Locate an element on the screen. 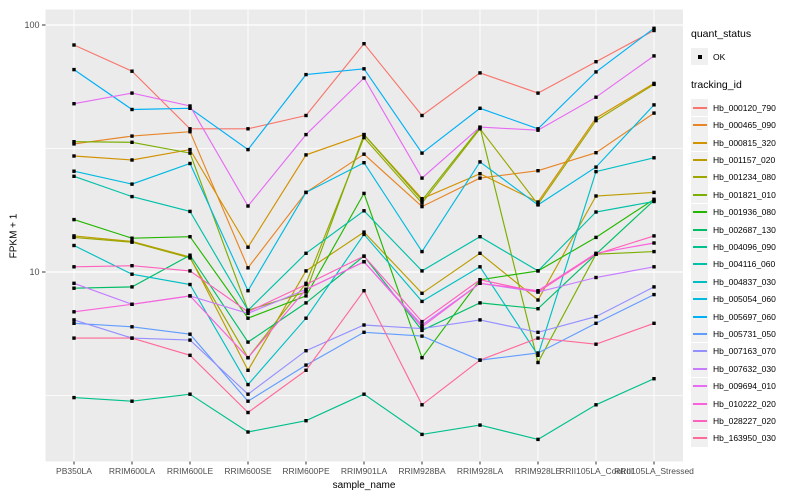 Image resolution: width=800 pixels, height=500 pixels. legend-quant-status: quant_status OK is located at coordinates (745, 46).